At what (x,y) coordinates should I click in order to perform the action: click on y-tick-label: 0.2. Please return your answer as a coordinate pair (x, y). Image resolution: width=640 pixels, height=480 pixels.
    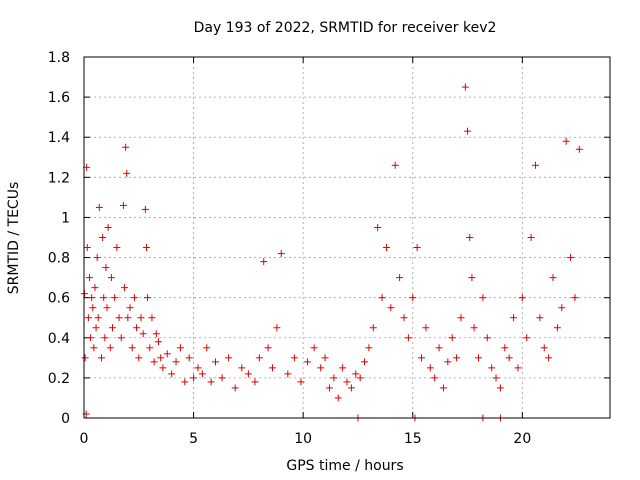
    Looking at the image, I should click on (59, 379).